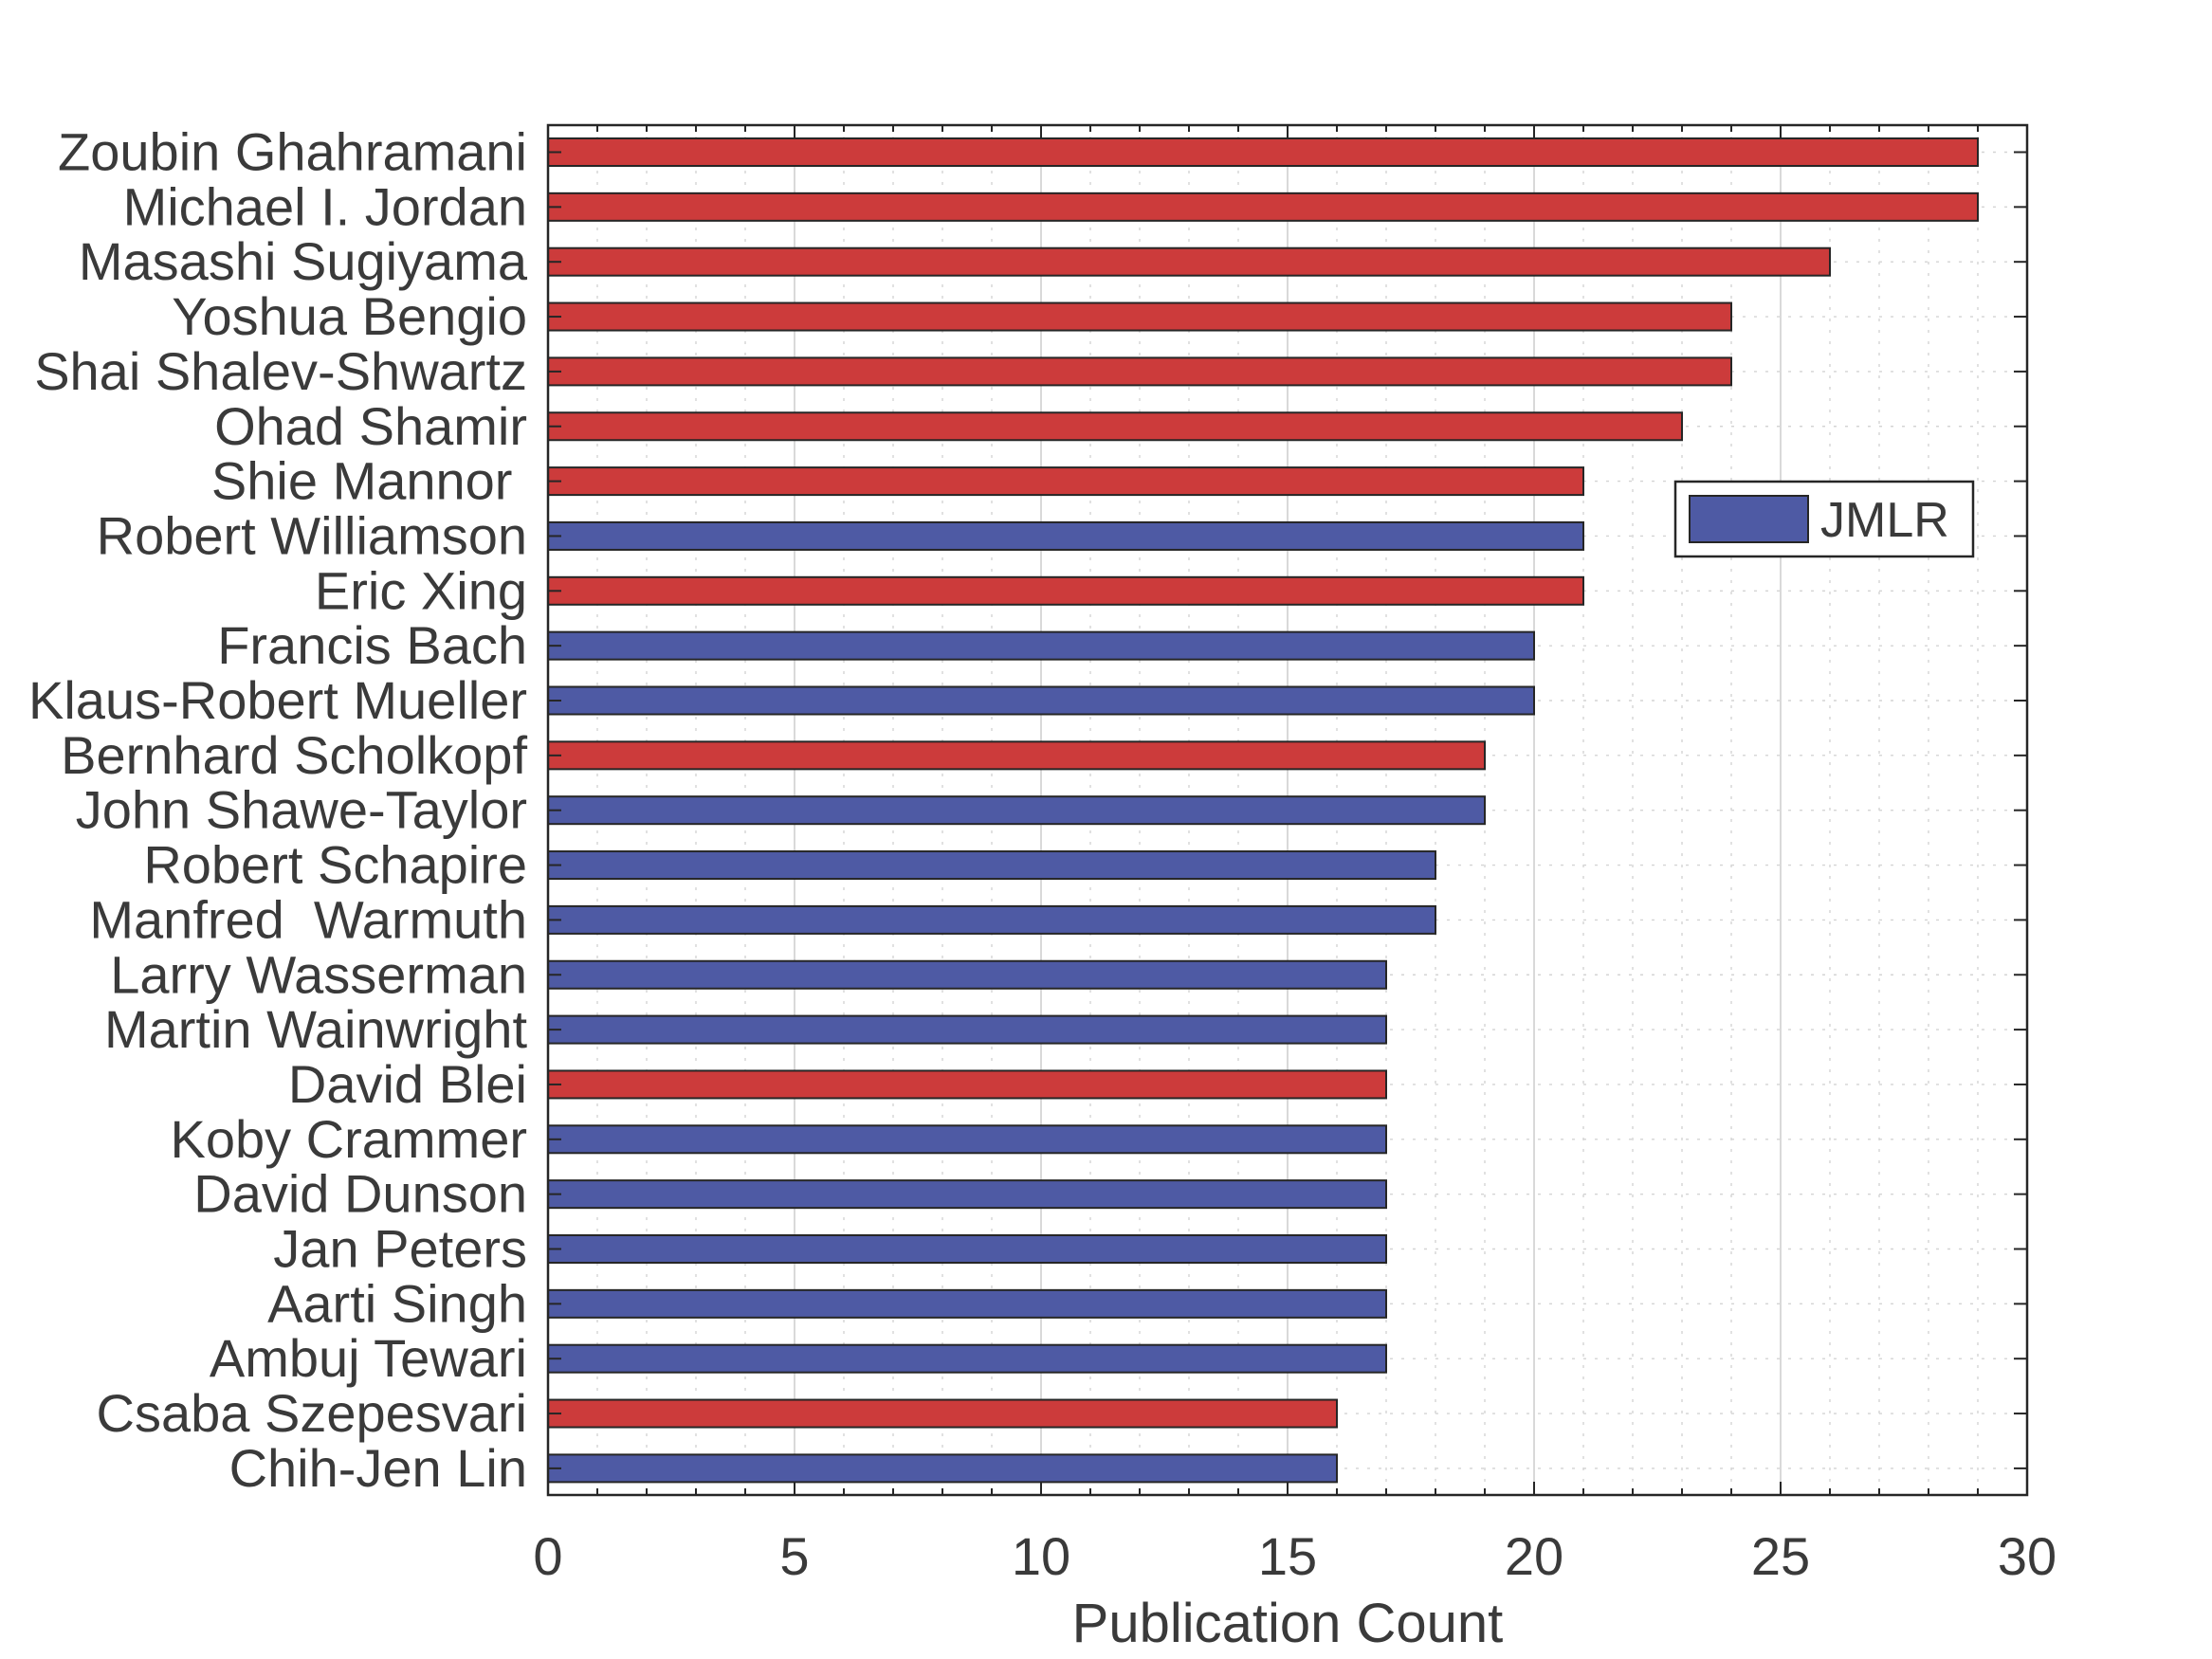 The height and width of the screenshot is (1659, 2212). I want to click on y-tick-label: David Dunson, so click(360, 1194).